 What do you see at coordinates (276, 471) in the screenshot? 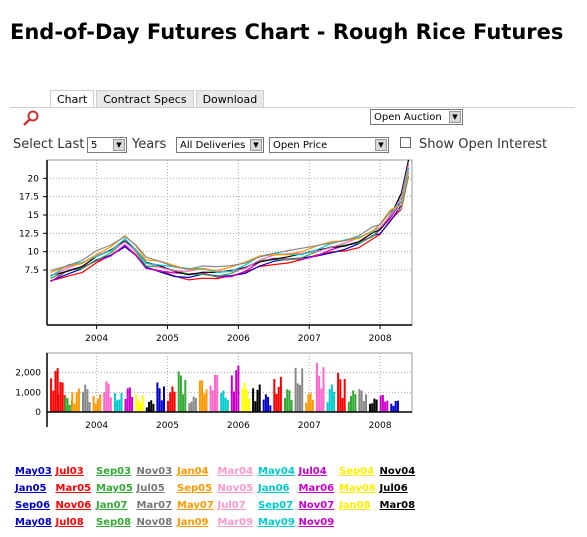
I see `legend-item-may04: May04` at bounding box center [276, 471].